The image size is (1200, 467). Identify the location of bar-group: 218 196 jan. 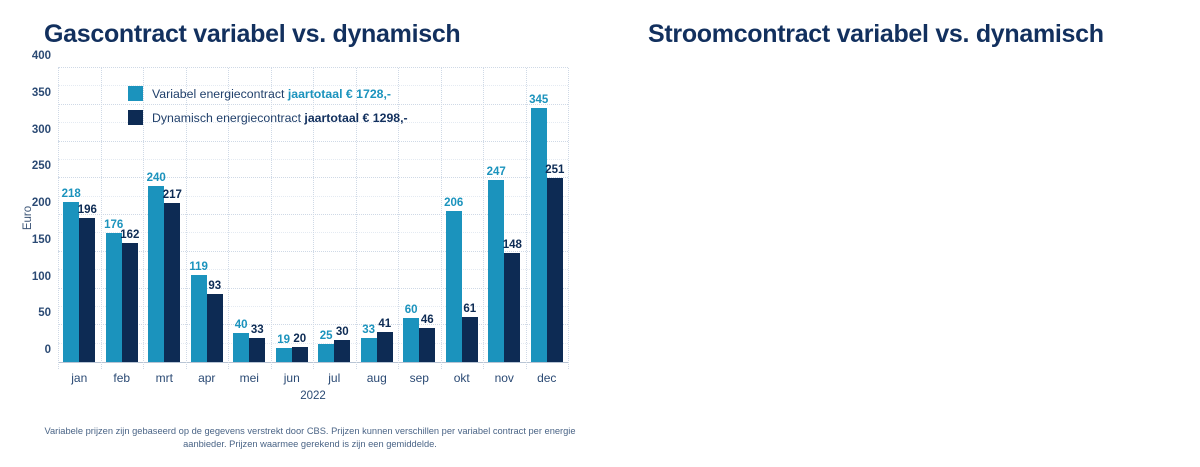
(79, 226).